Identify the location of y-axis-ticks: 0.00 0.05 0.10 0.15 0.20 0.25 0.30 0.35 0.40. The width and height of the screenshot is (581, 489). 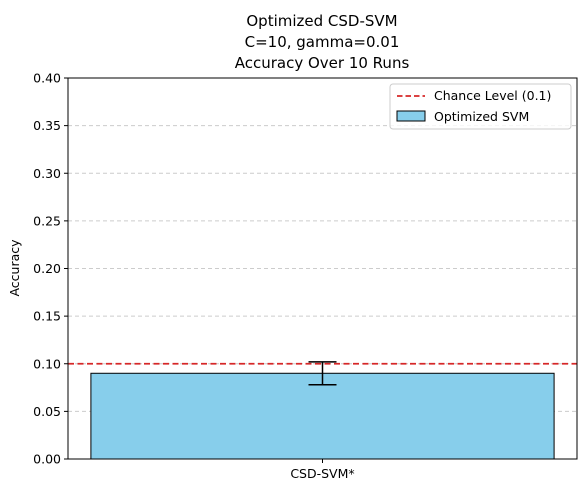
(50, 269).